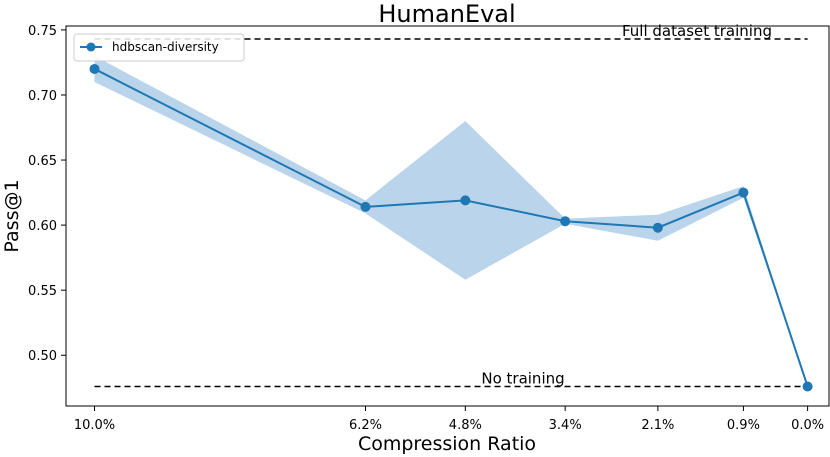 The height and width of the screenshot is (457, 830). Describe the element at coordinates (807, 425) in the screenshot. I see `x-tick-label: 0.0%` at that location.